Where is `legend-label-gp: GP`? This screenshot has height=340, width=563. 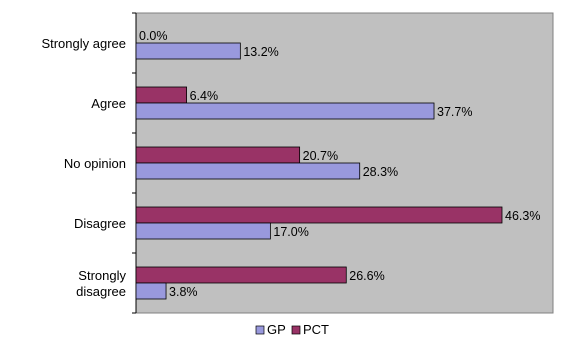 legend-label-gp: GP is located at coordinates (276, 329).